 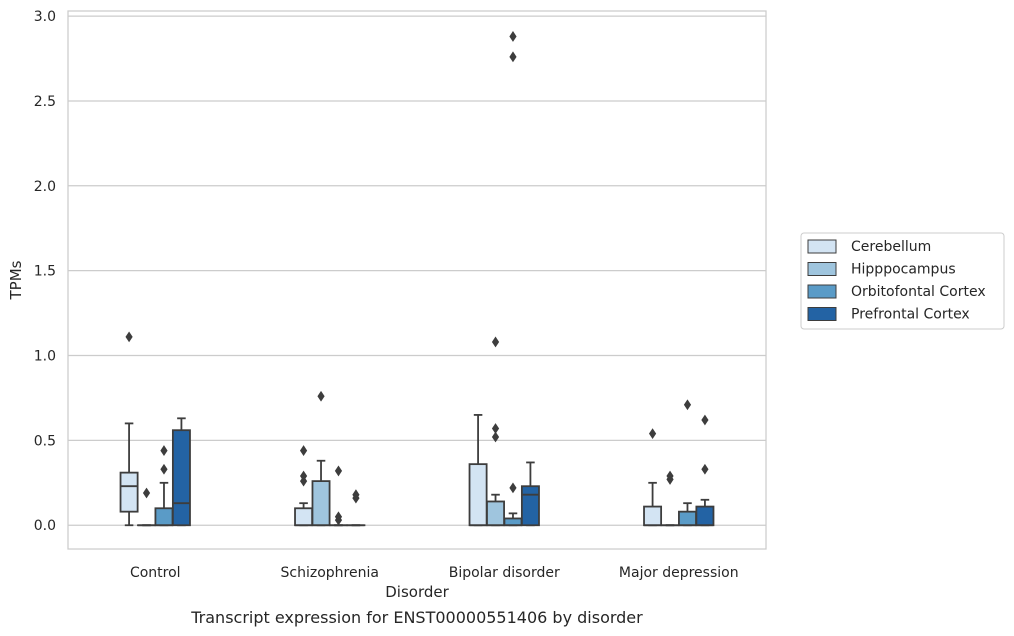 What do you see at coordinates (45, 357) in the screenshot?
I see `y-tick-label: 1.0` at bounding box center [45, 357].